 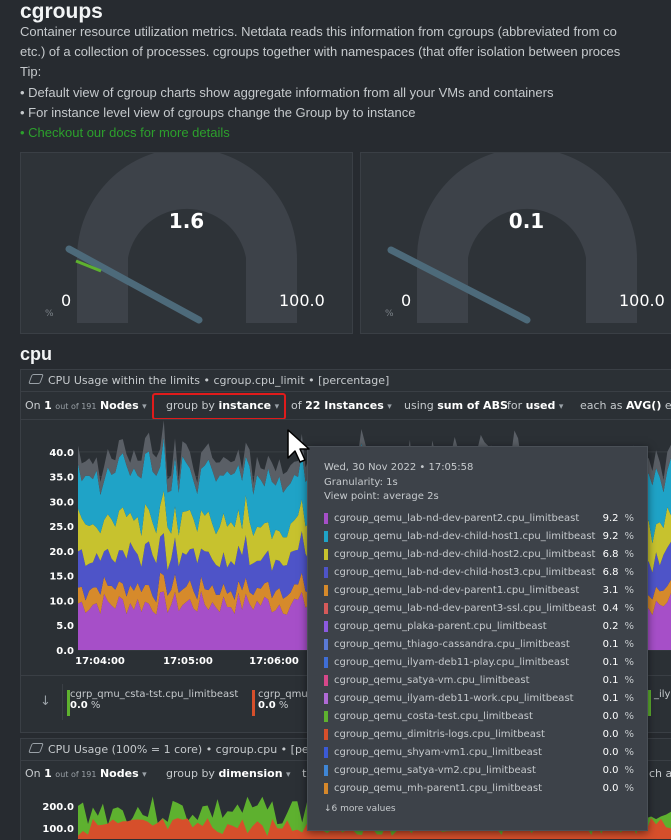 What do you see at coordinates (361, 482) in the screenshot?
I see `tooltip-granularity: Granularity: 1s` at bounding box center [361, 482].